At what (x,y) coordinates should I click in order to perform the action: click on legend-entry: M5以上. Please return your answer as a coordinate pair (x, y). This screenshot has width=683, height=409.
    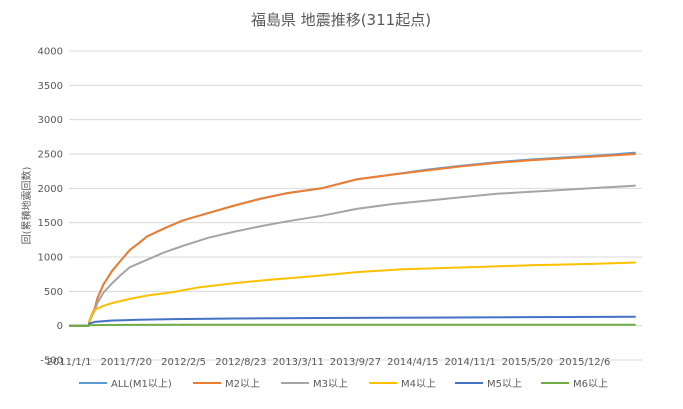
    Looking at the image, I should click on (504, 384).